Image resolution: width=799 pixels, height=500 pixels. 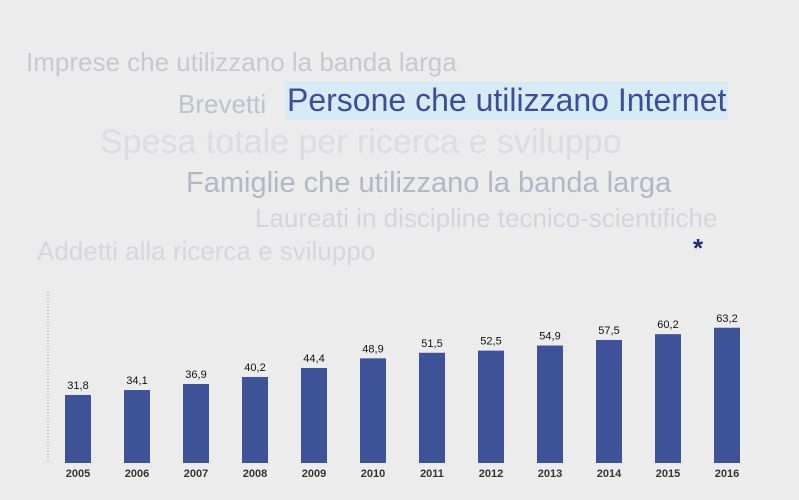 I want to click on bar-2011, so click(x=432, y=407).